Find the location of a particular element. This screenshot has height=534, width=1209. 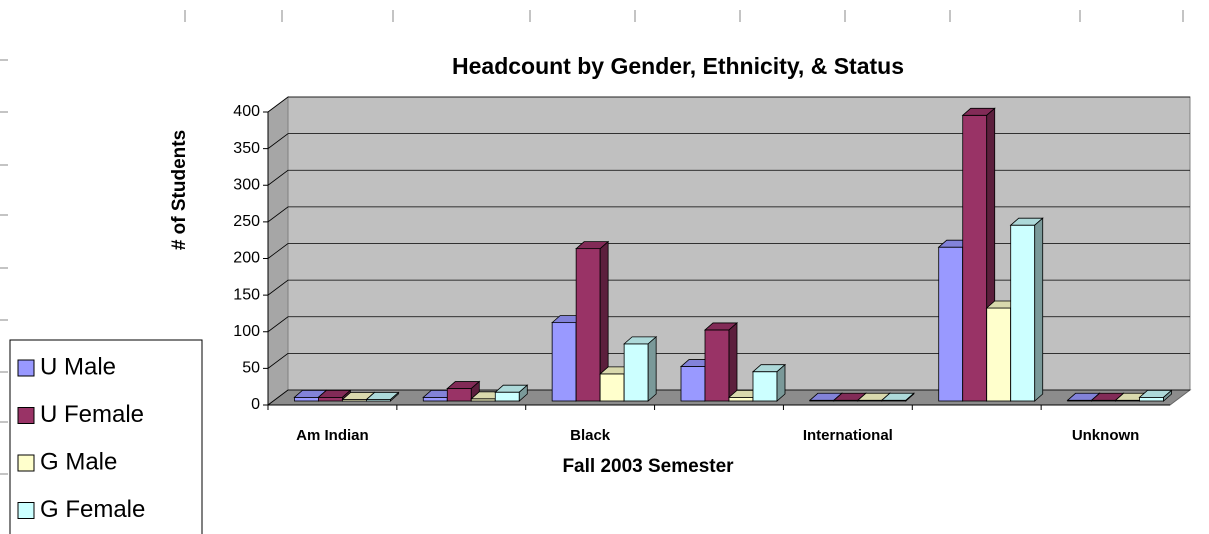

y-axis-title: # of Students is located at coordinates (179, 190).